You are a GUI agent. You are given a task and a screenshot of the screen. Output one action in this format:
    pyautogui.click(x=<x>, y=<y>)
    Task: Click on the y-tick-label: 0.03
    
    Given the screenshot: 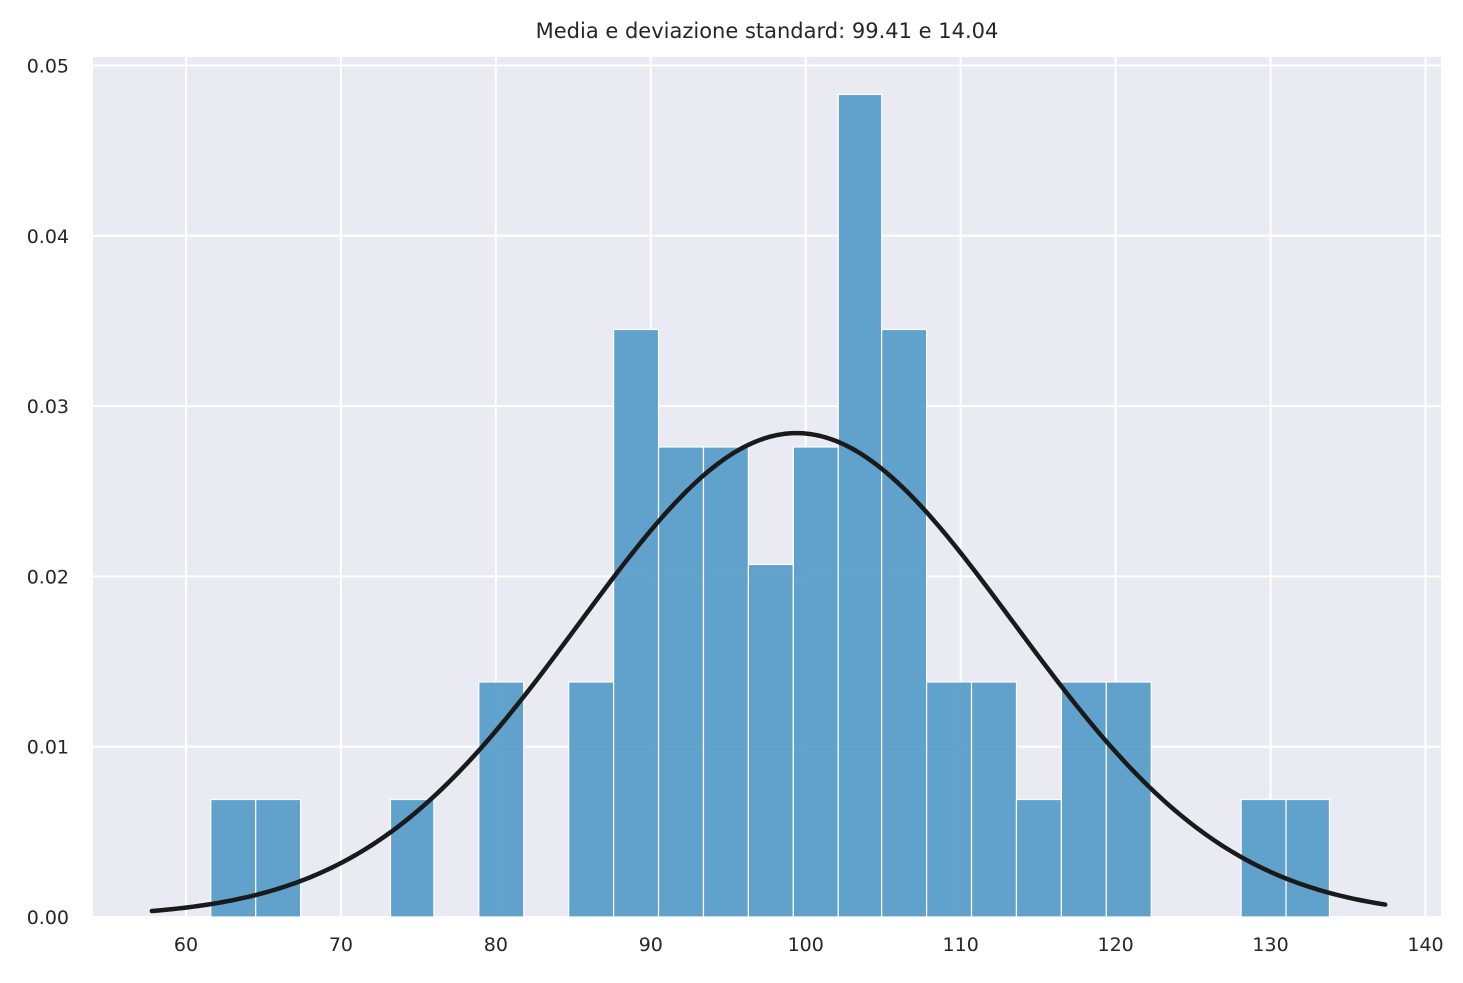 What is the action you would take?
    pyautogui.click(x=48, y=407)
    